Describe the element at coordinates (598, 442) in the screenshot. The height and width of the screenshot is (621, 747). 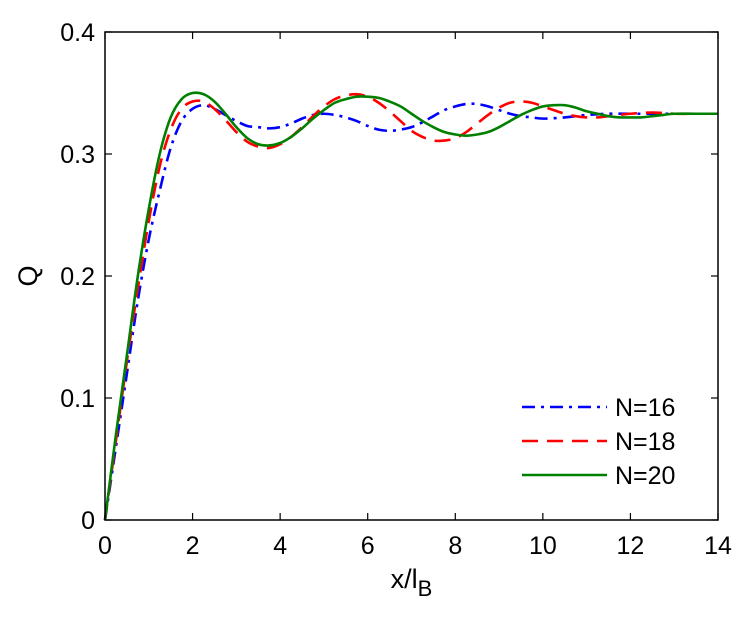
I see `legend: N=16 N=18 N=20` at that location.